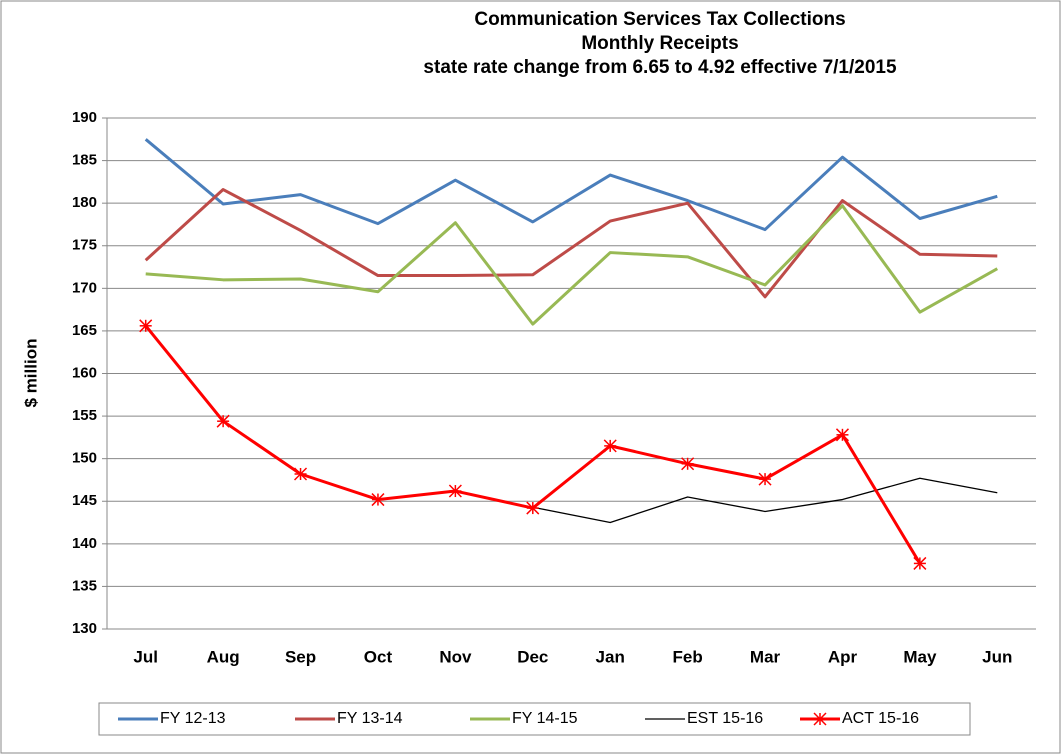 Image resolution: width=1062 pixels, height=755 pixels. What do you see at coordinates (610, 656) in the screenshot?
I see `x-tick-label: Jan` at bounding box center [610, 656].